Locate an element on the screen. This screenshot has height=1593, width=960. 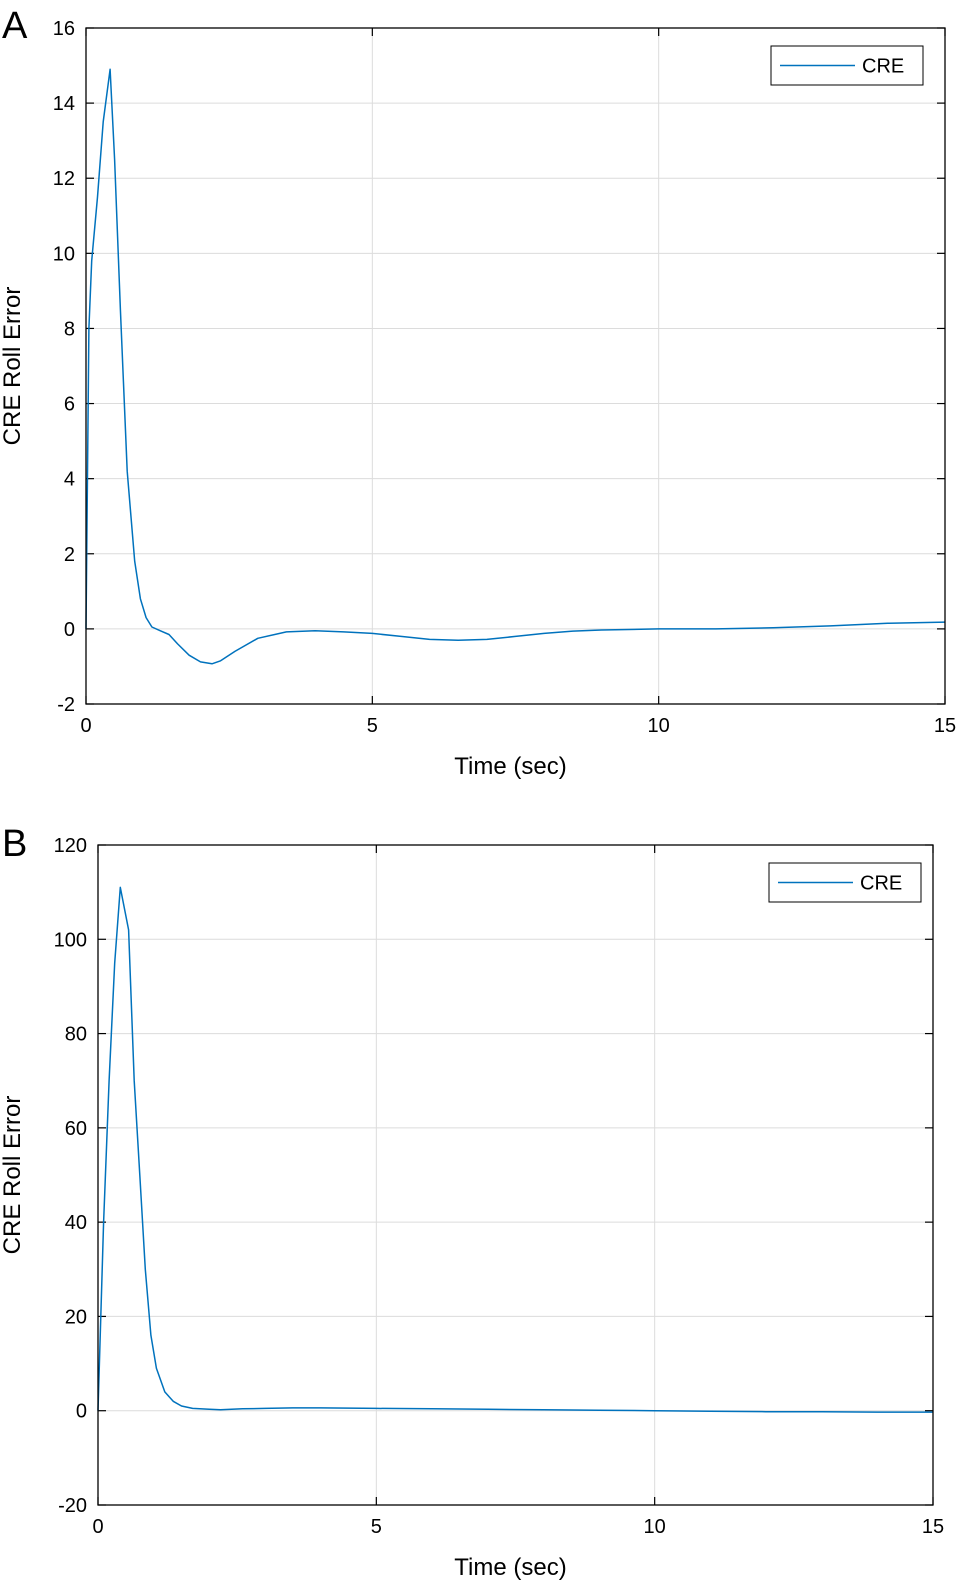
y-tick-label: 4 is located at coordinates (69, 480).